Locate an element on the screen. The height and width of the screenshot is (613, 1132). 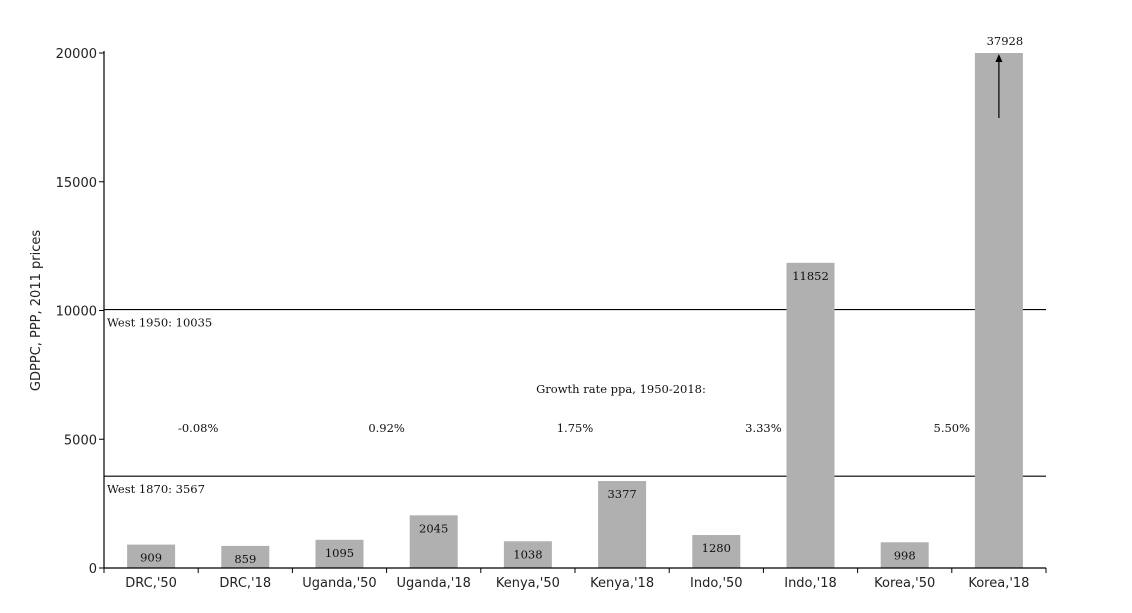
growth-rate-drc: -0.08% is located at coordinates (198, 428).